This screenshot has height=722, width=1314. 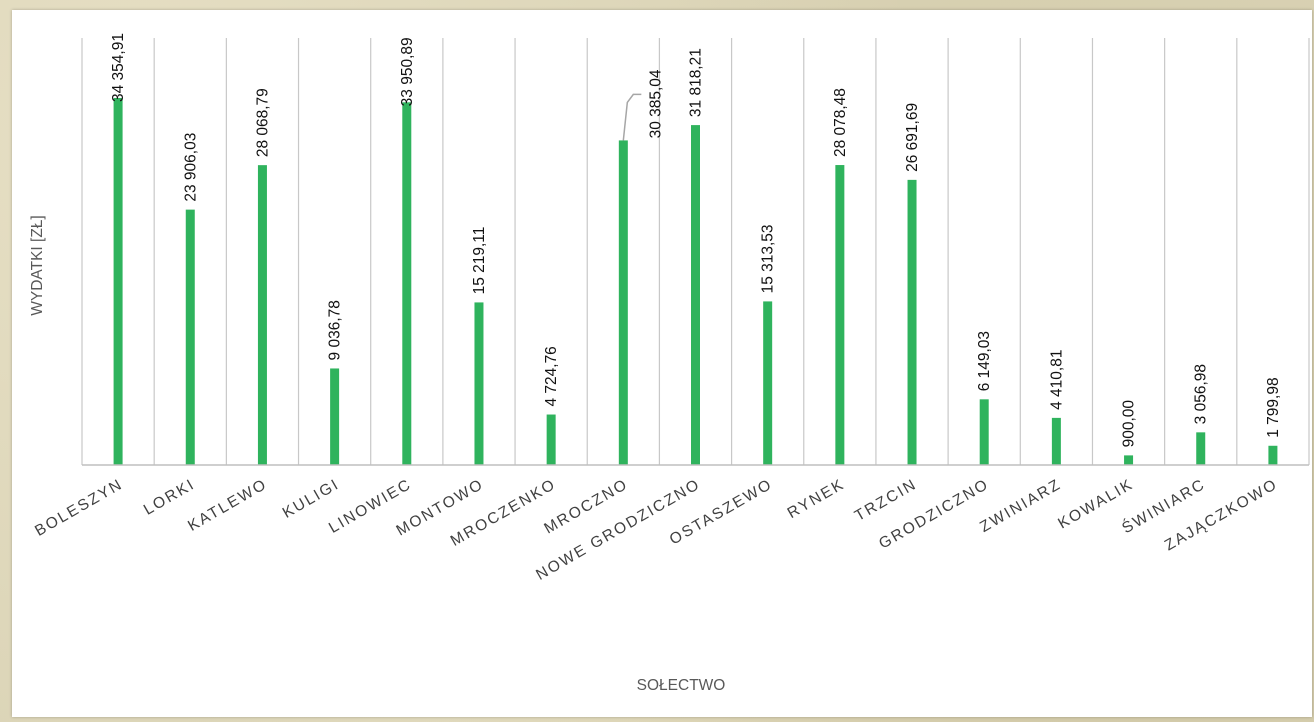 I want to click on x-tick-label: ZWINIARZ, so click(x=1020, y=506).